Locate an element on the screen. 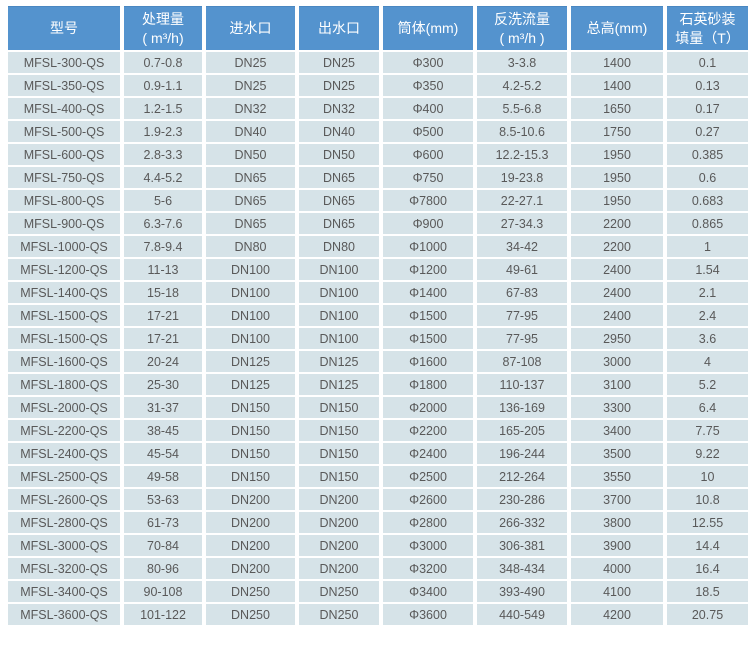  table-cell: Φ2800 is located at coordinates (428, 522).